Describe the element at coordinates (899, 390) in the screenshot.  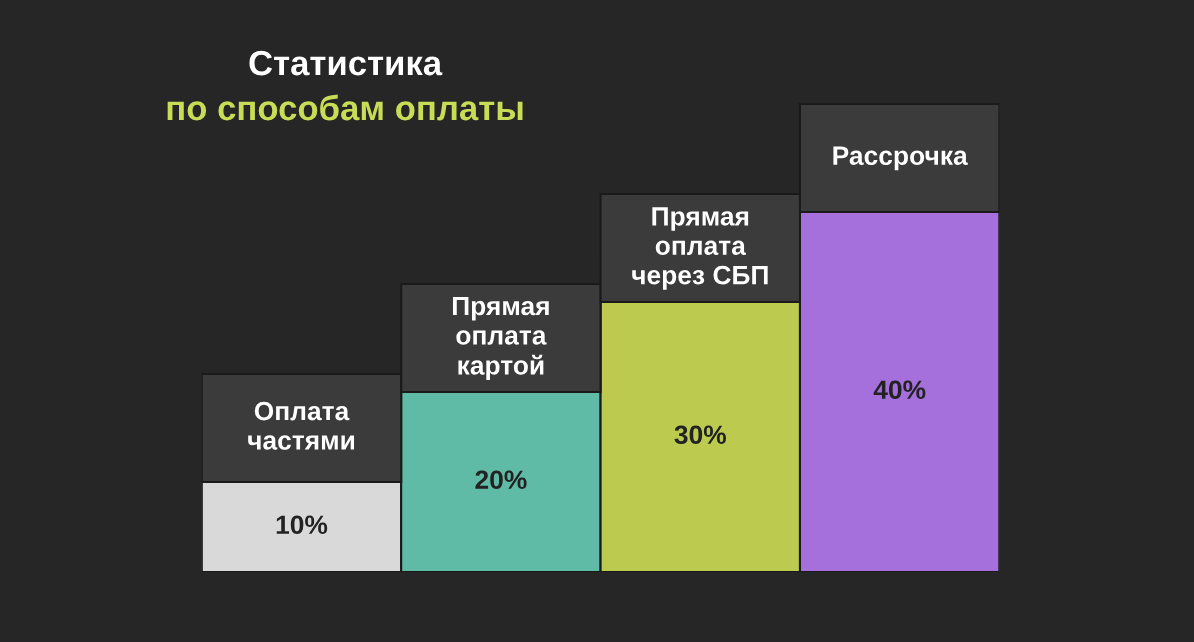
I see `data-label: 40%` at that location.